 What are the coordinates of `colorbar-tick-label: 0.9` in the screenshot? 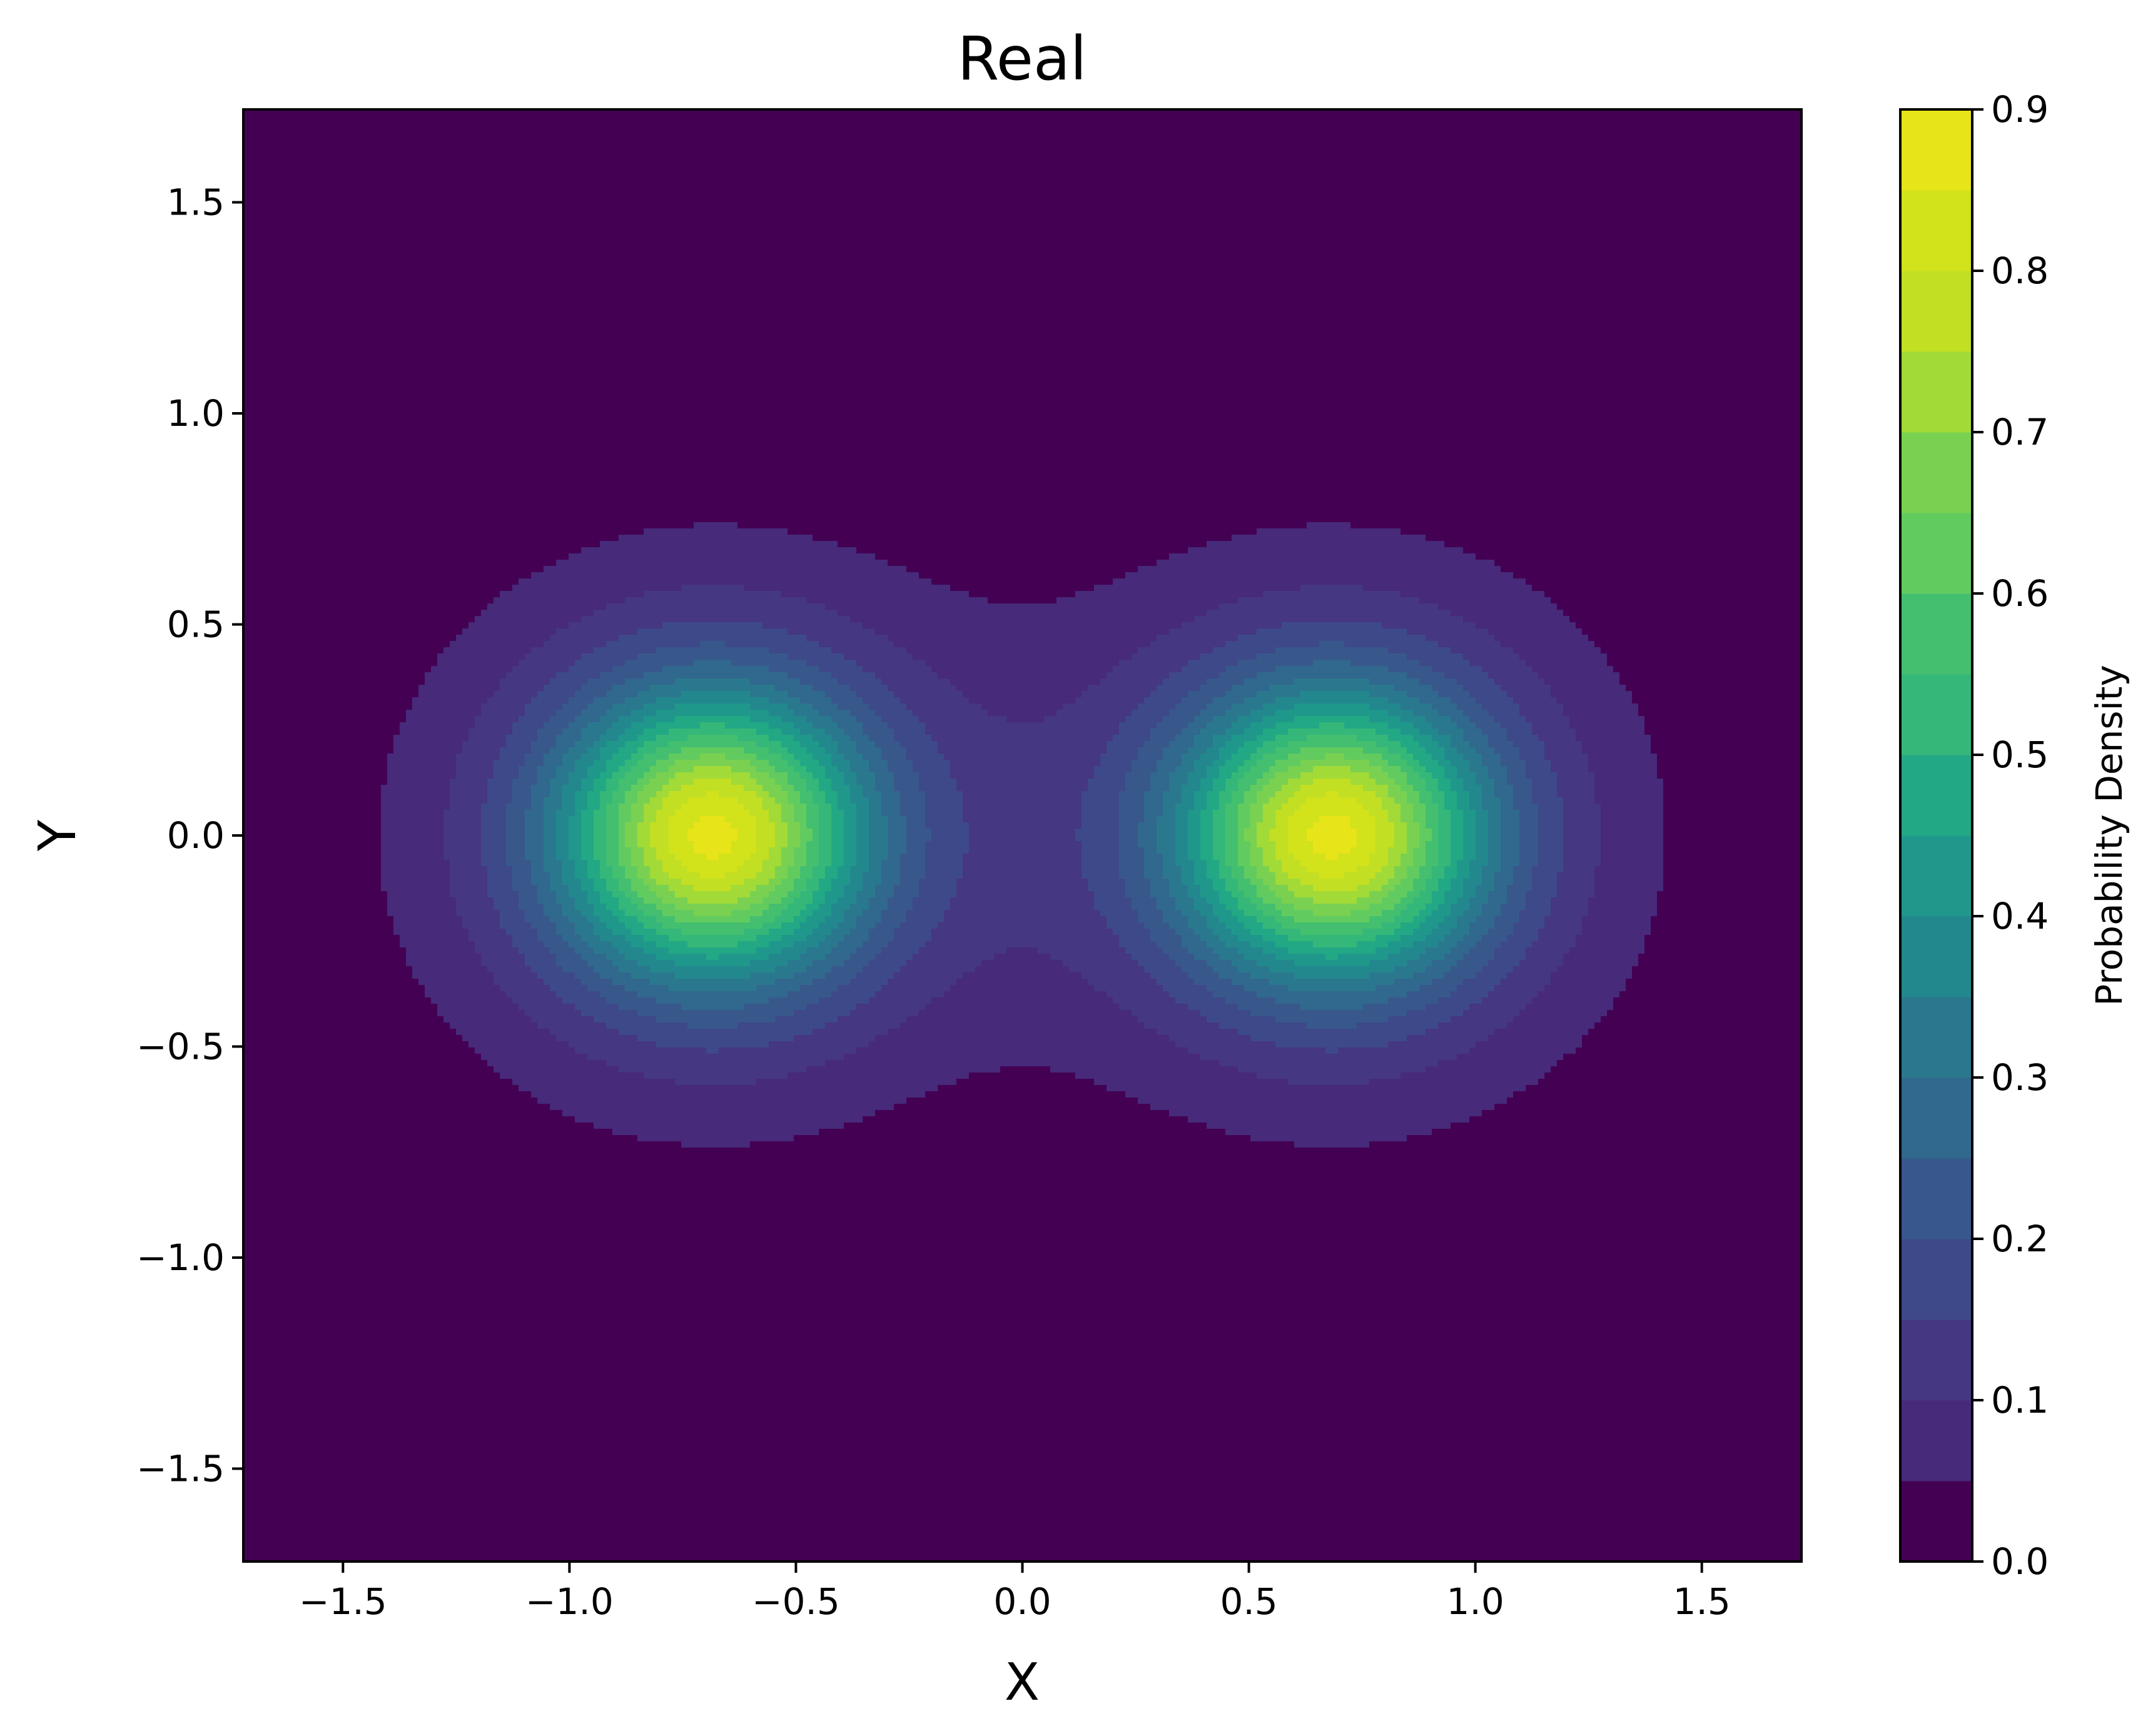 It's located at (2020, 109).